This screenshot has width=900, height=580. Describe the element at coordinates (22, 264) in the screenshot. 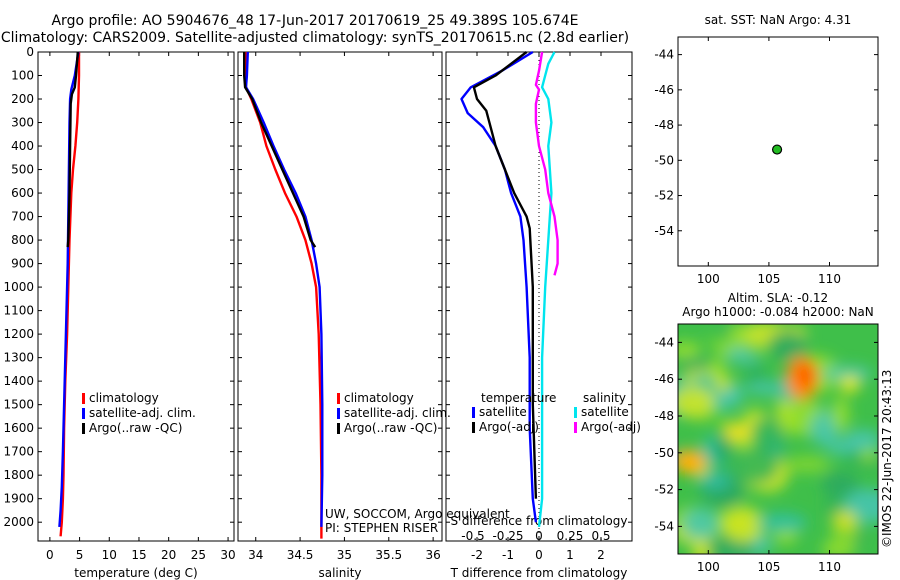

I see `temperature-ytick-label: 900` at that location.